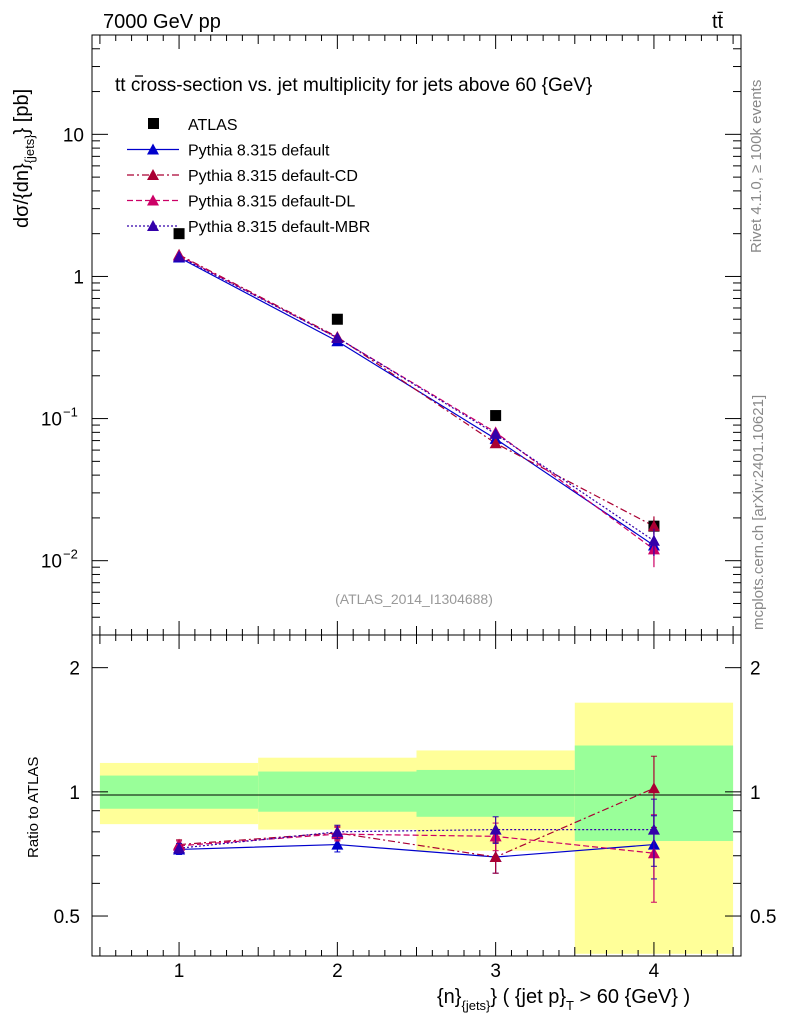 This screenshot has height=1024, width=786. What do you see at coordinates (279, 227) in the screenshot?
I see `legend-label: Pythia 8.315 default-MBR` at bounding box center [279, 227].